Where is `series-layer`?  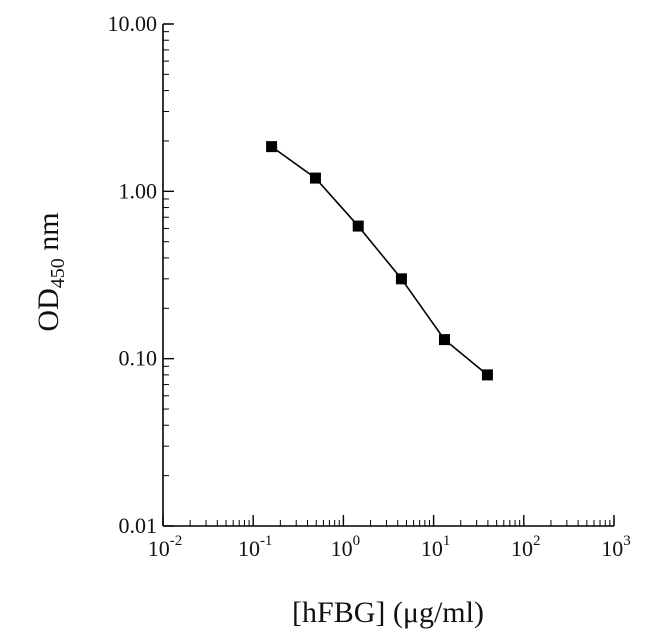 series-layer is located at coordinates (379, 261).